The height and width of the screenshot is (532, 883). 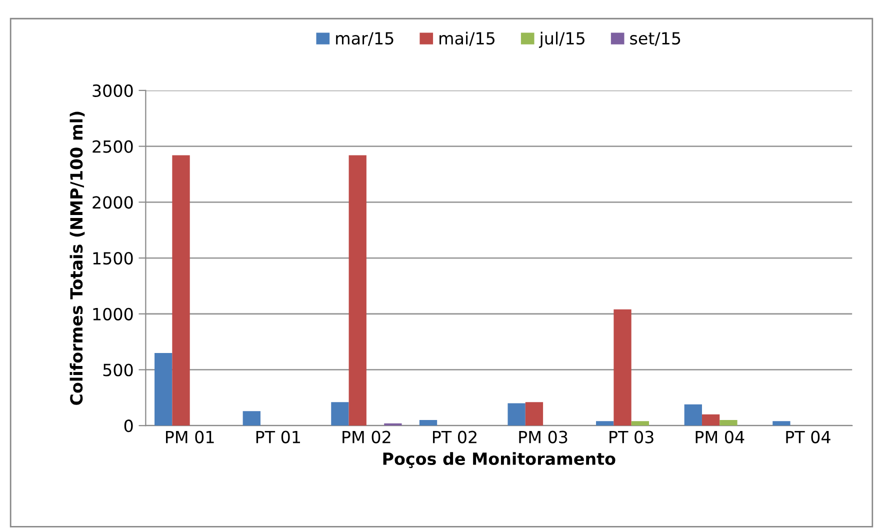 I want to click on legend-label: mar/15, so click(x=365, y=39).